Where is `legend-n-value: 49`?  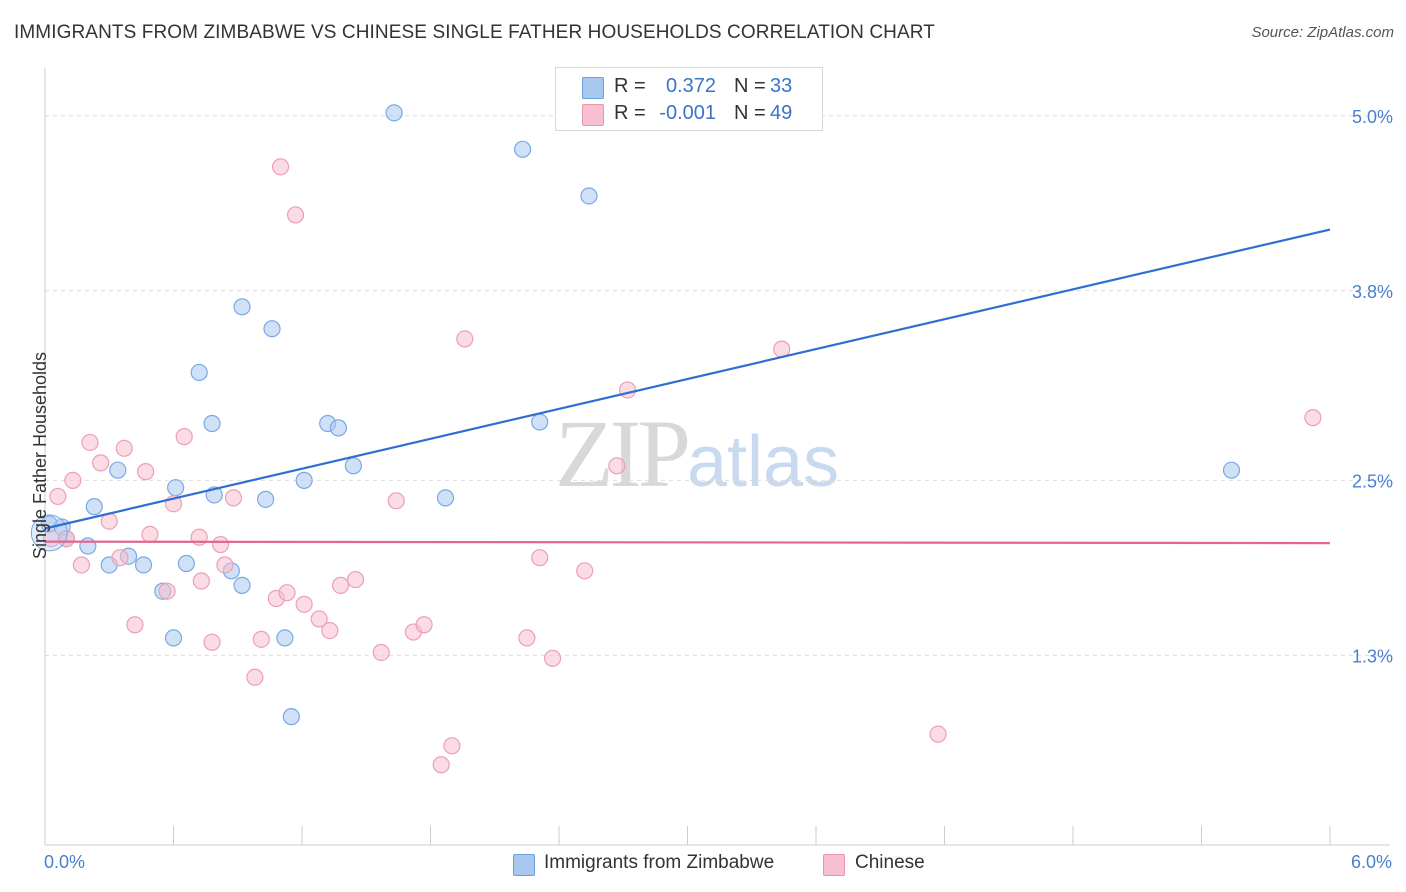 legend-n-value: 49 is located at coordinates (781, 113).